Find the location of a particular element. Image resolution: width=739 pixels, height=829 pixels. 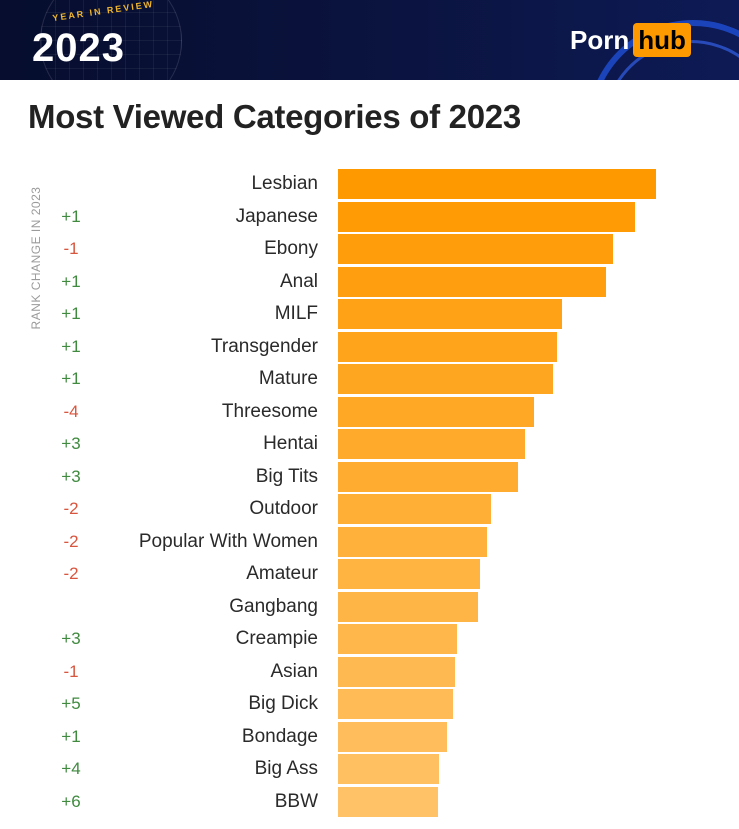

category-label: Ebony is located at coordinates (291, 248).